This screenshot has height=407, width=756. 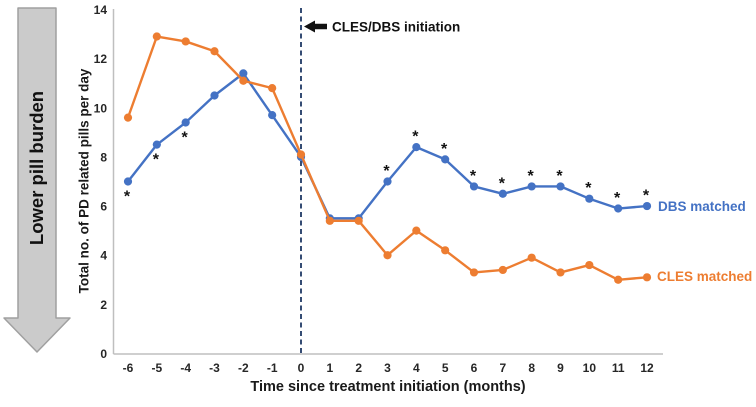 What do you see at coordinates (474, 368) in the screenshot?
I see `x-tick-label: 6` at bounding box center [474, 368].